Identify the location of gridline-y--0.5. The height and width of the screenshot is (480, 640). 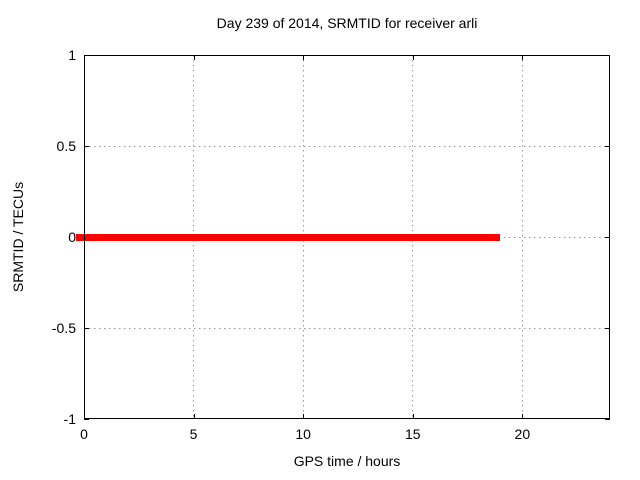
(347, 328).